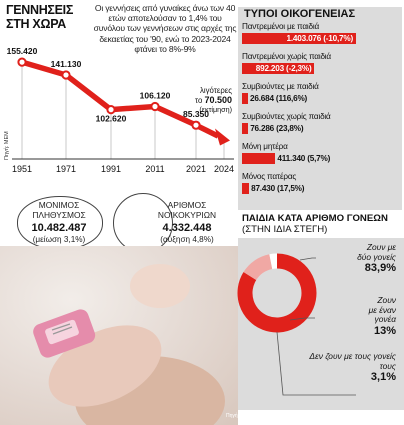 The image size is (404, 425). Describe the element at coordinates (356, 316) in the screenshot. I see `donut-legend-entry: Ζουν με έναν γονέα 13%` at that location.